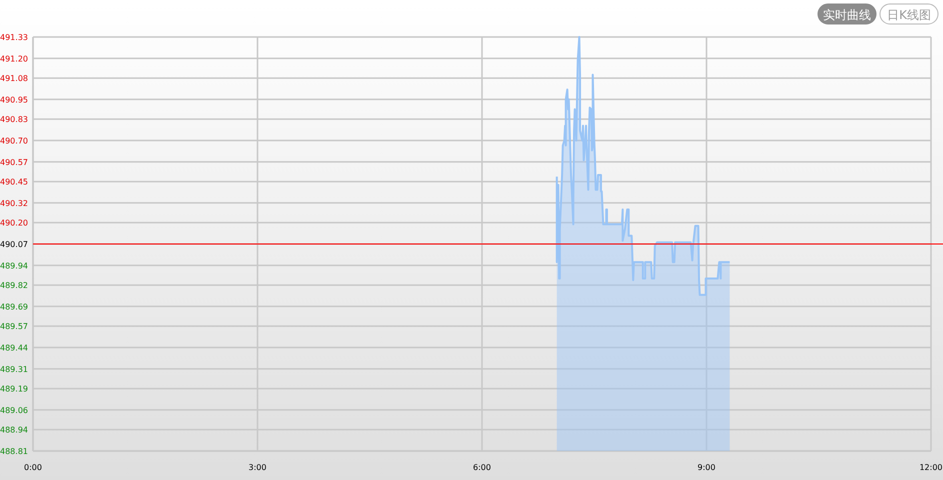 The height and width of the screenshot is (480, 943). What do you see at coordinates (14, 223) in the screenshot?
I see `y-tick-label: 490.20` at bounding box center [14, 223].